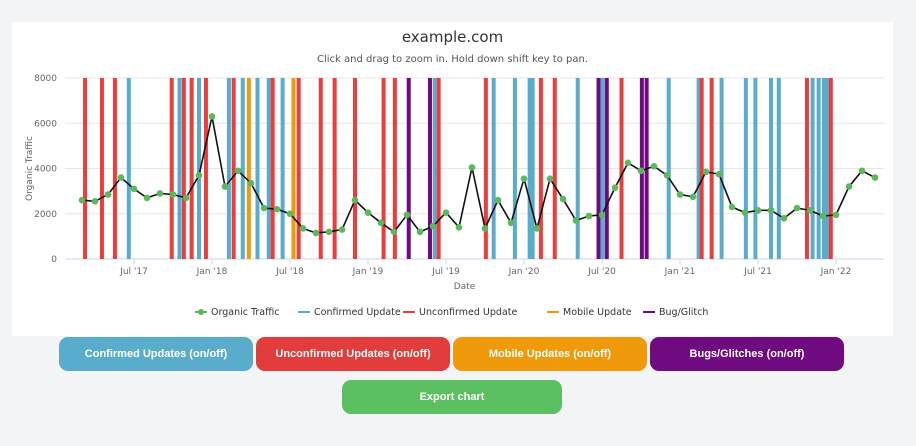  Describe the element at coordinates (368, 272) in the screenshot. I see `x-tick-label: Jan '19` at that location.